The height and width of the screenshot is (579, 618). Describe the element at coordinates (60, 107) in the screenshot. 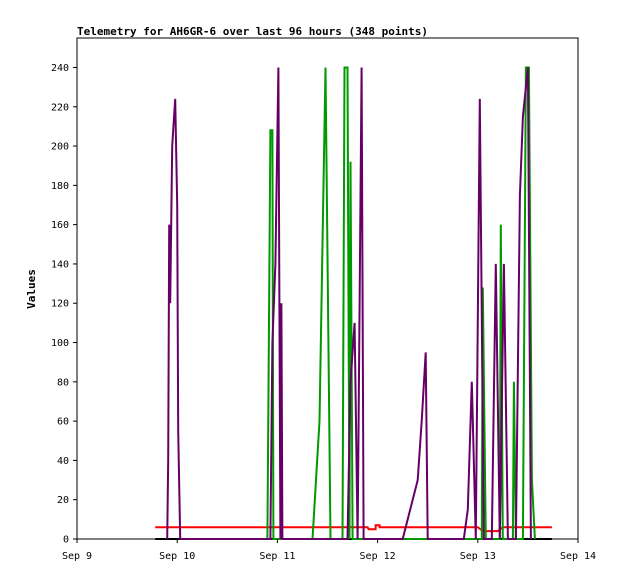

I see `y-tick-label: 220` at that location.